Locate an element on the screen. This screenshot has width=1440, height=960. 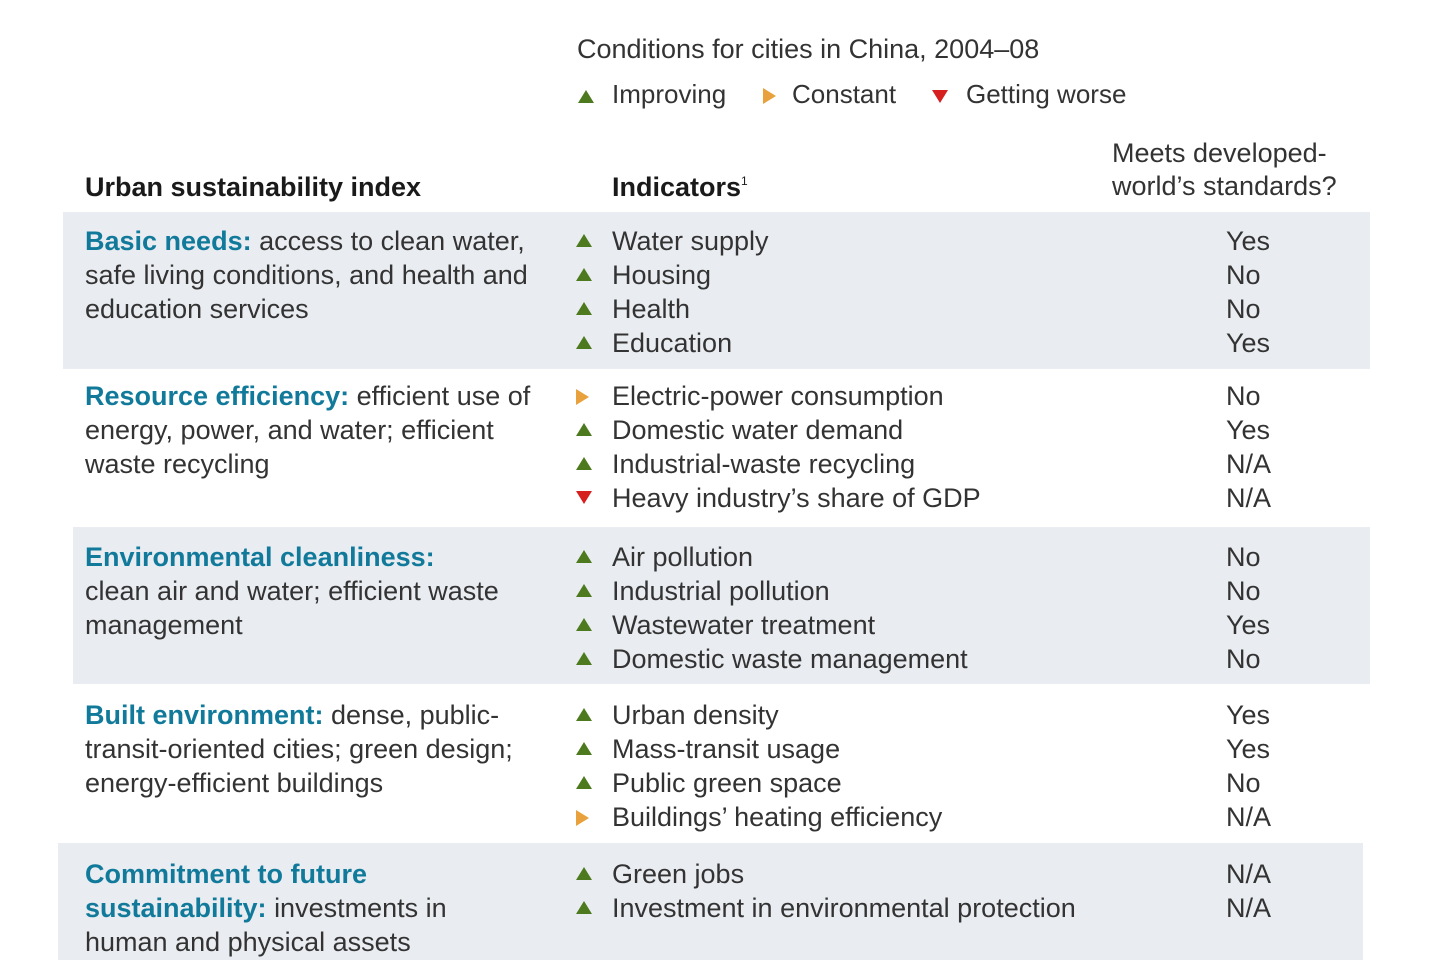
column-header-standards-line2: world’s standards? is located at coordinates (1224, 186).